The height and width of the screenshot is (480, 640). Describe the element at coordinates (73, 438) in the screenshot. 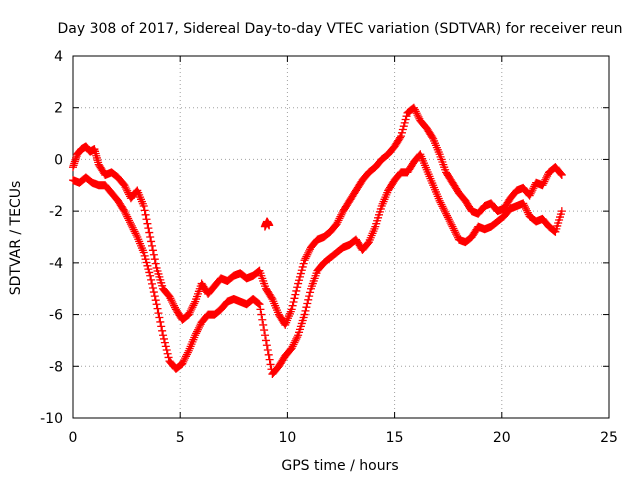

I see `x-tick-label: 0` at that location.